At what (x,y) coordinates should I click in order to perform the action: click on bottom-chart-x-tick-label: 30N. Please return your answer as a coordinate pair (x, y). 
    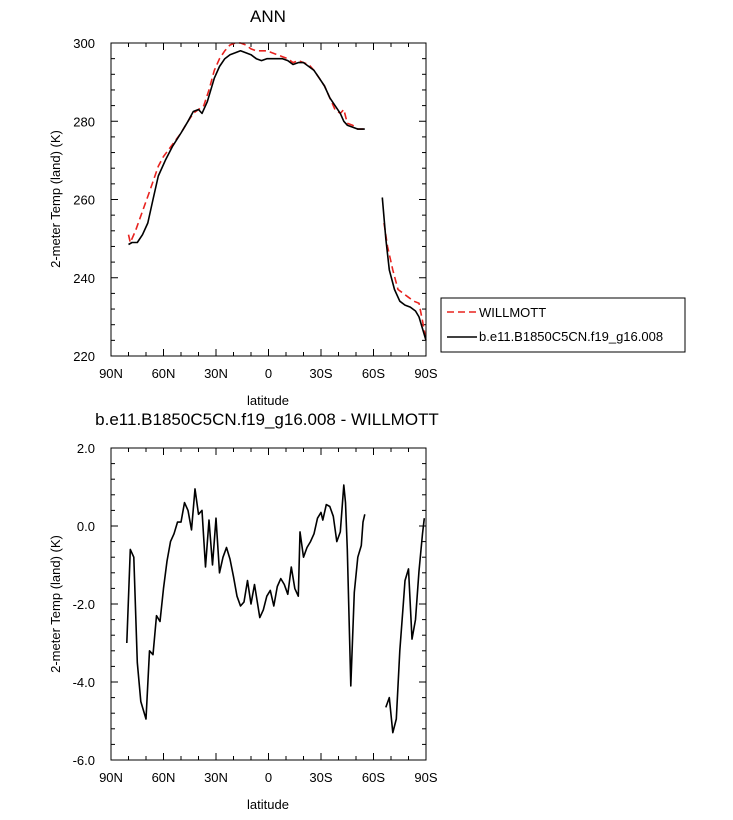
    Looking at the image, I should click on (216, 777).